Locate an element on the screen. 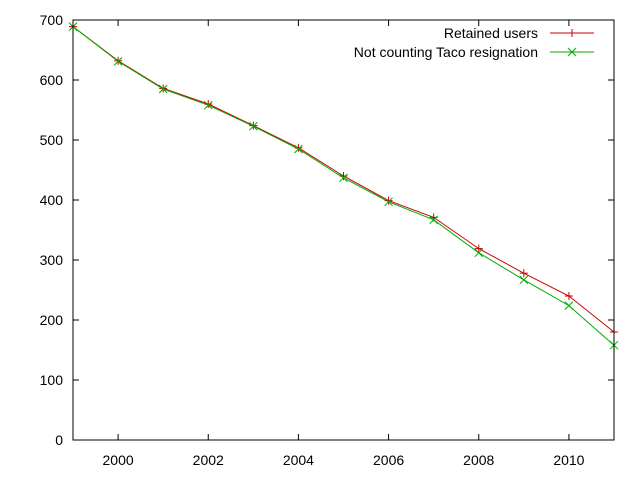  y-tick-label: 700 is located at coordinates (52, 20).